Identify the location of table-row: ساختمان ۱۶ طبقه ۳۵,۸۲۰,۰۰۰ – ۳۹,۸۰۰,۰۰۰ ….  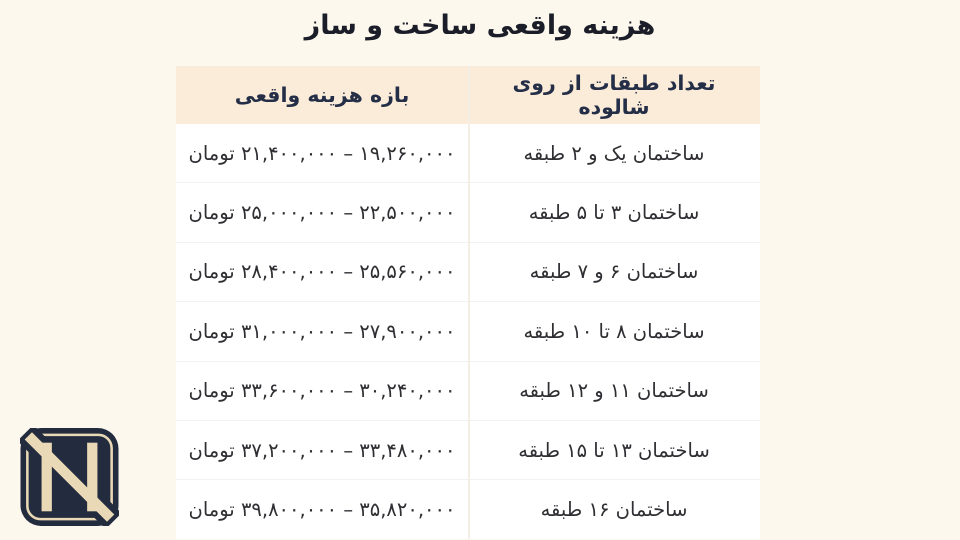
(468, 509).